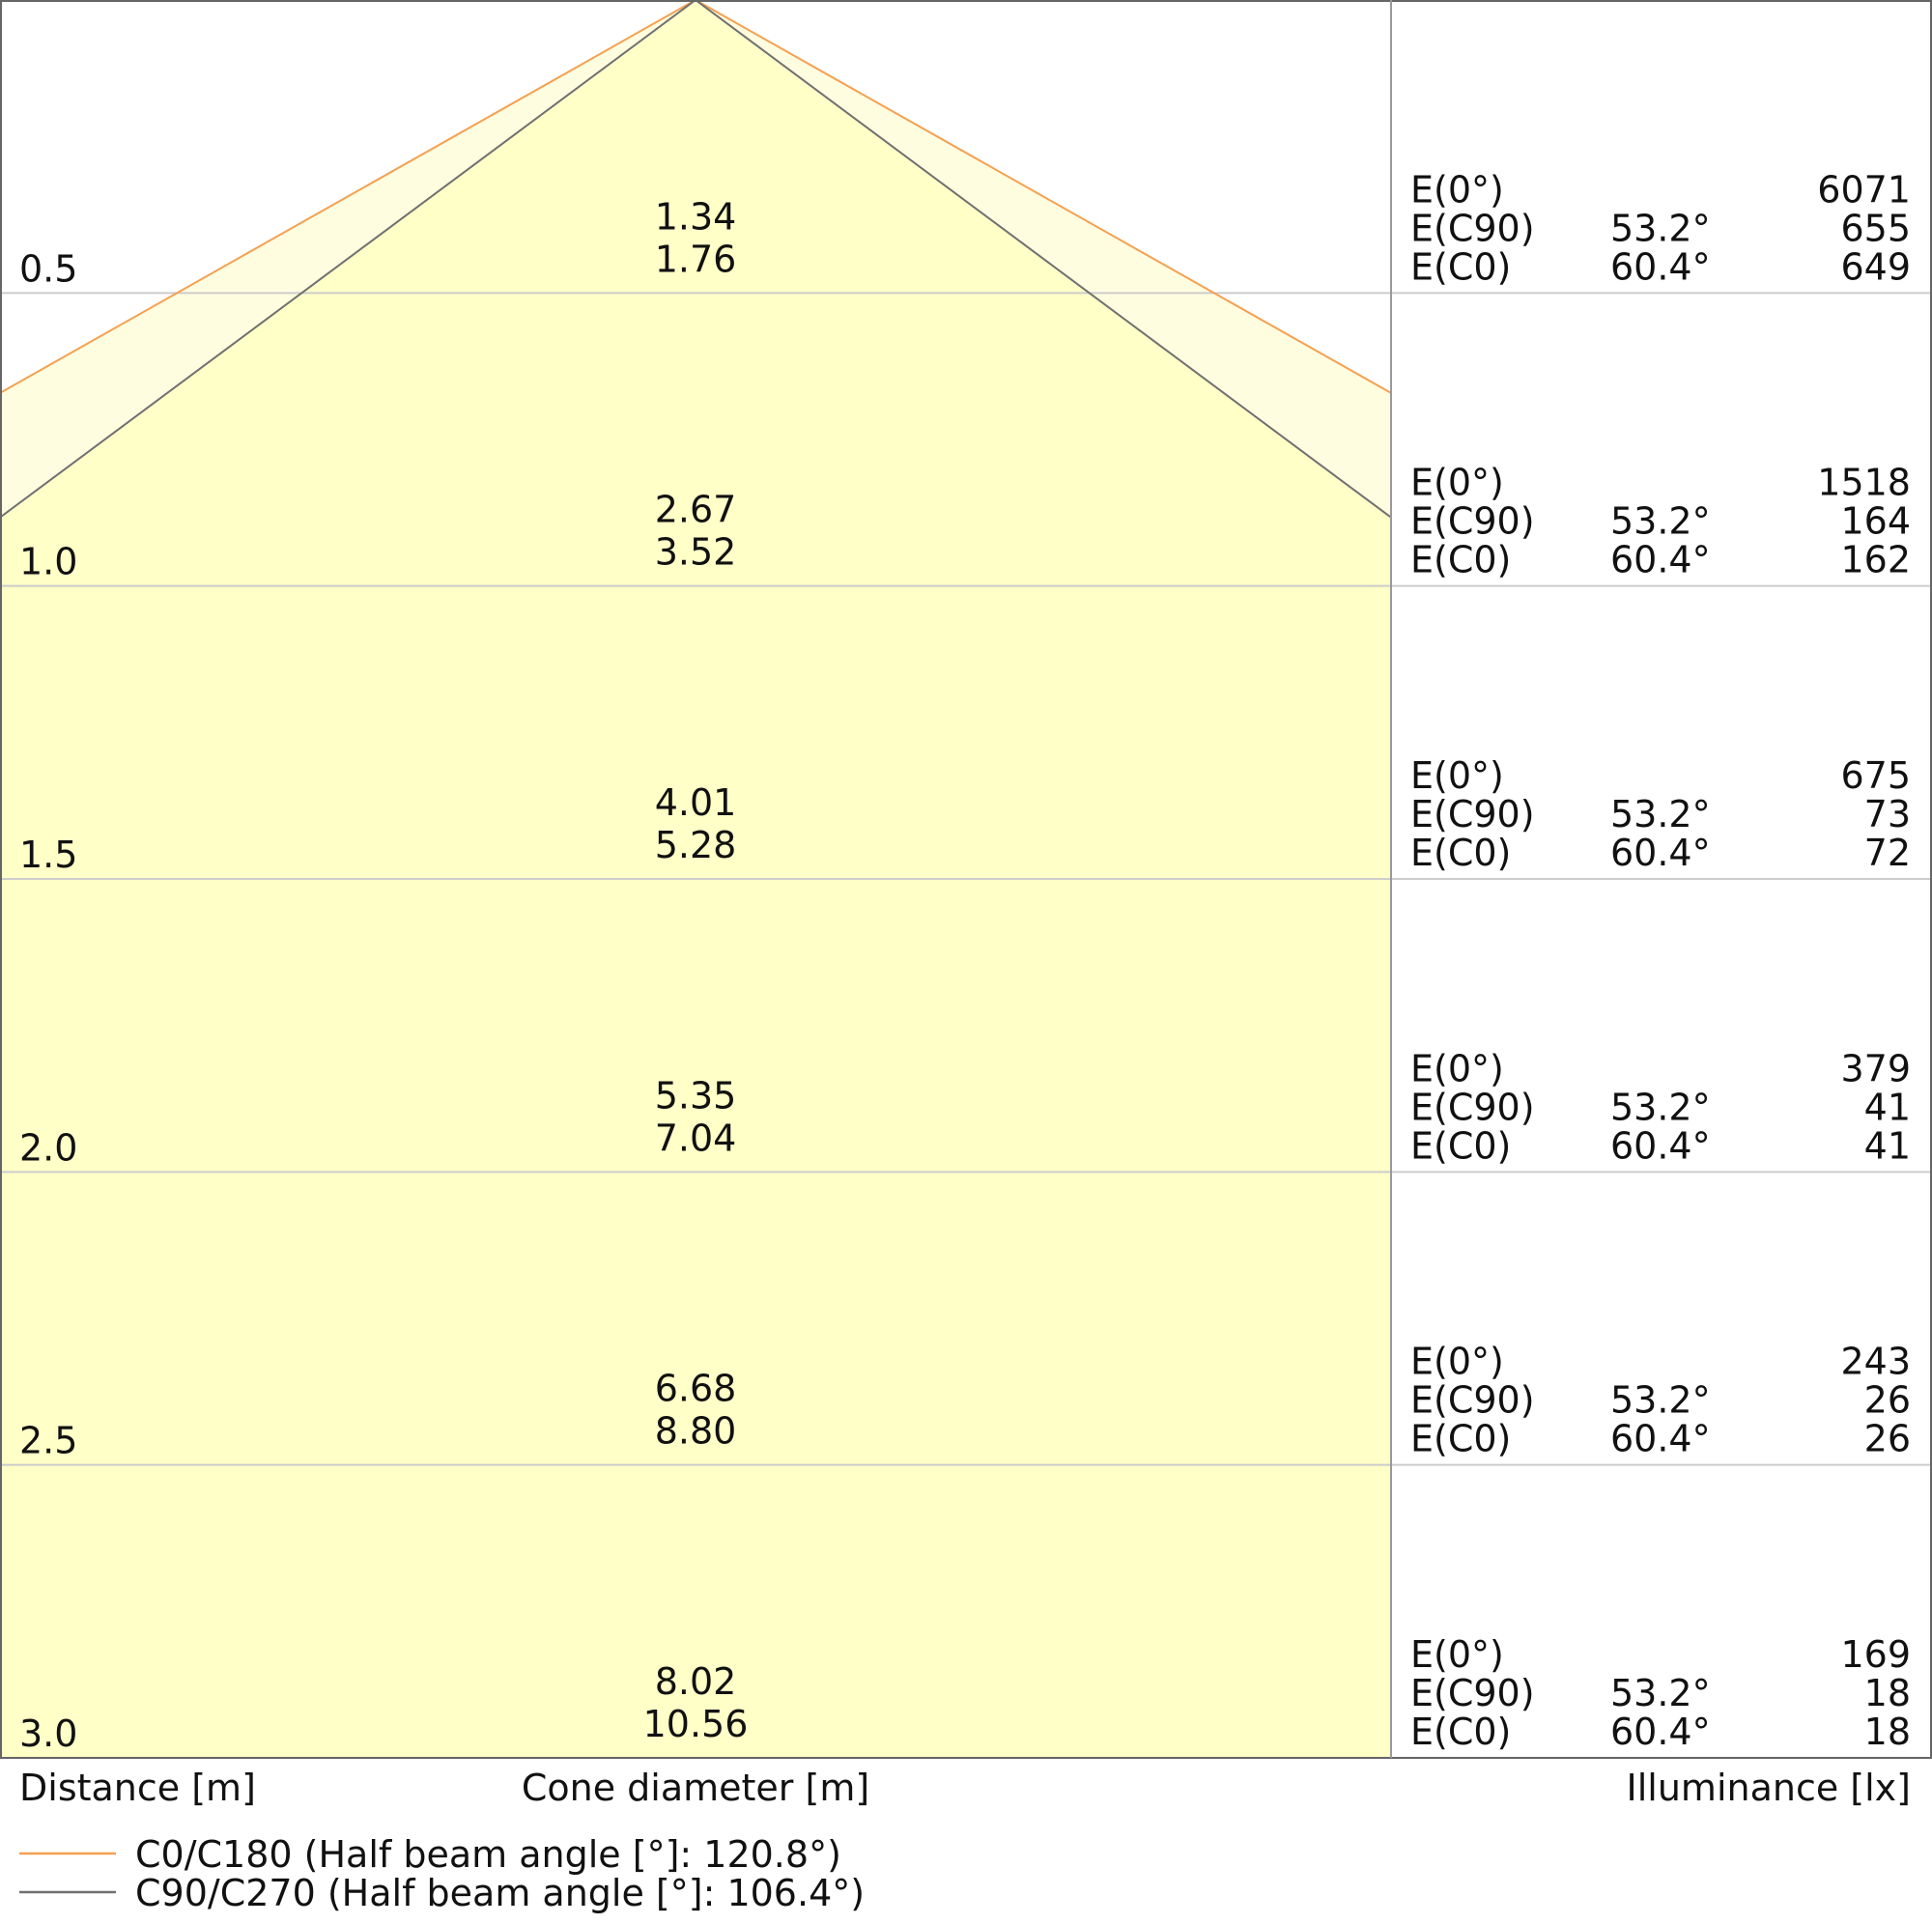 Image resolution: width=1932 pixels, height=1924 pixels. Describe the element at coordinates (696, 802) in the screenshot. I see `cone-diameter-c90-label: 4.01` at that location.